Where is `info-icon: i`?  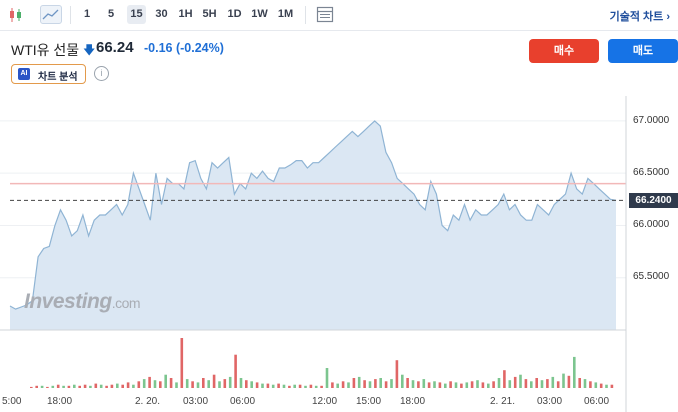 info-icon: i is located at coordinates (101, 73).